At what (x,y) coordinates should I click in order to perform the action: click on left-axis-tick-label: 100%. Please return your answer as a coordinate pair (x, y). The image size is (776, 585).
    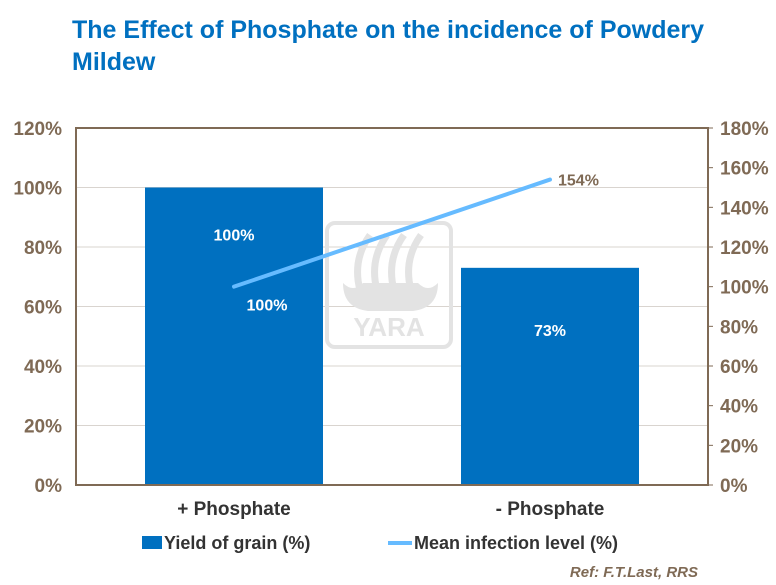
    Looking at the image, I should click on (37, 189).